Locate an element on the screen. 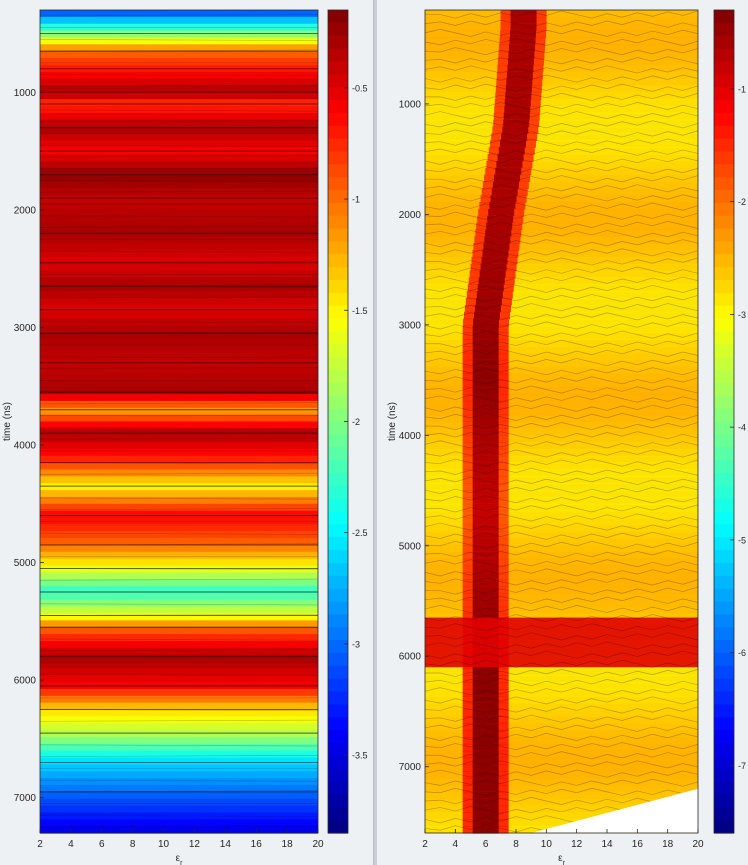 The height and width of the screenshot is (865, 748). colorbar-frame is located at coordinates (724, 421).